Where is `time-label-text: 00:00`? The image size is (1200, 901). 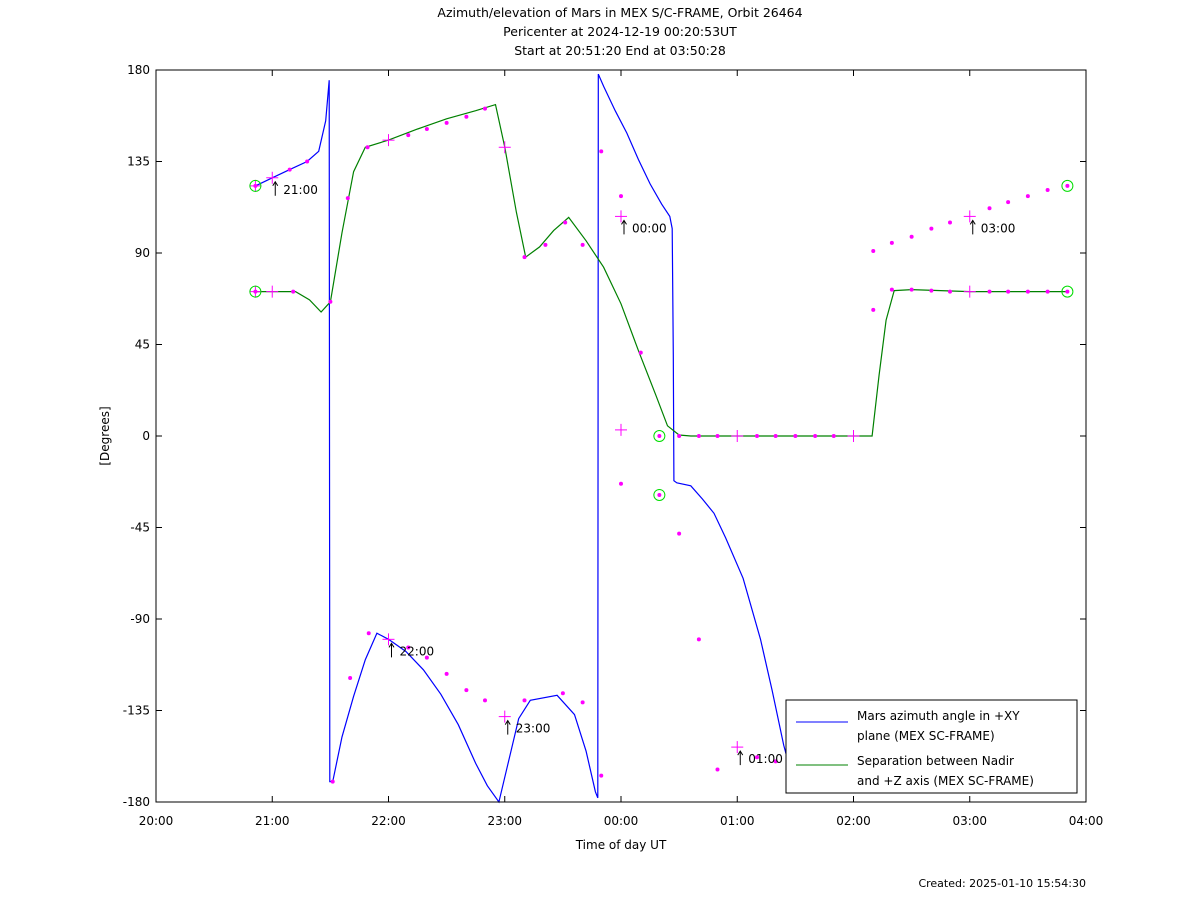 time-label-text: 00:00 is located at coordinates (649, 228).